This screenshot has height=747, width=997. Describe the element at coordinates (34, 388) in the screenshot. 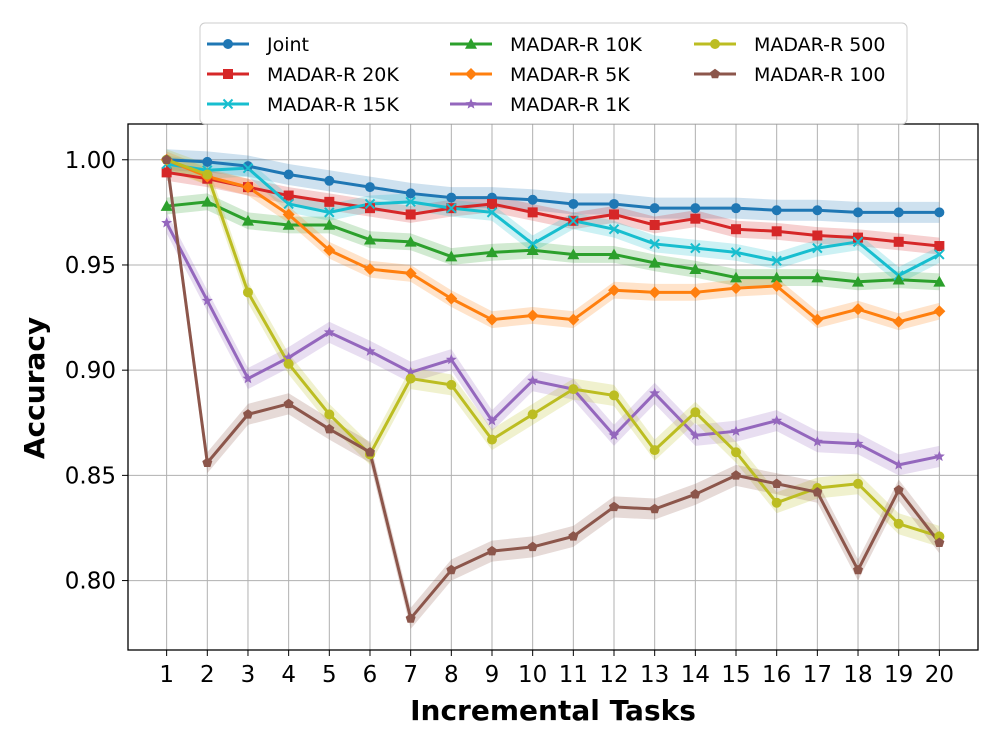

I see `y-axis-title: Accuracy` at that location.